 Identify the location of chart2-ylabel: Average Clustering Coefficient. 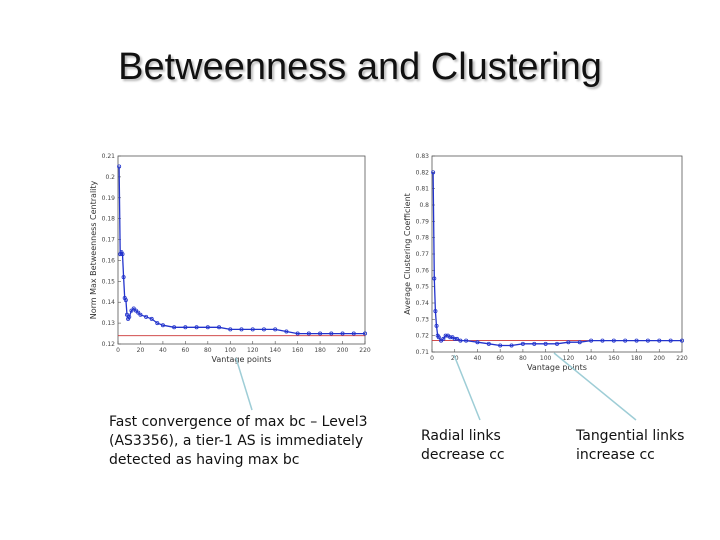
(407, 254).